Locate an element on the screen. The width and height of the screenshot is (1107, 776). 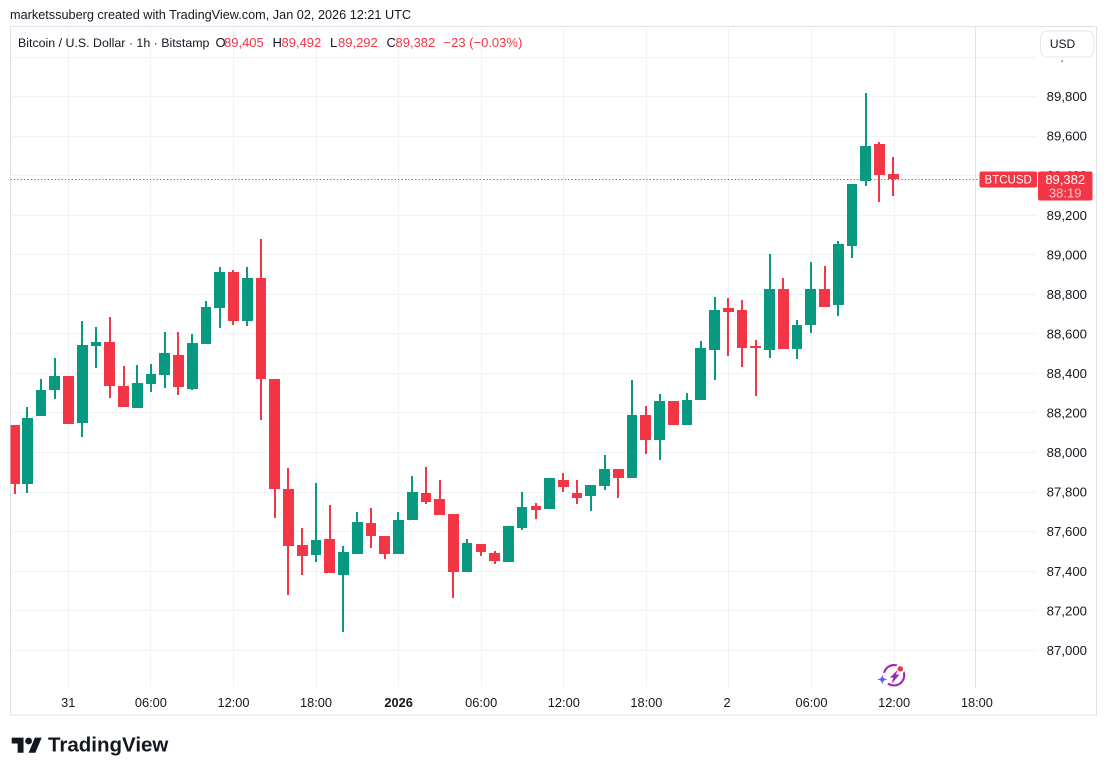
svg-text: C is located at coordinates (391, 42).